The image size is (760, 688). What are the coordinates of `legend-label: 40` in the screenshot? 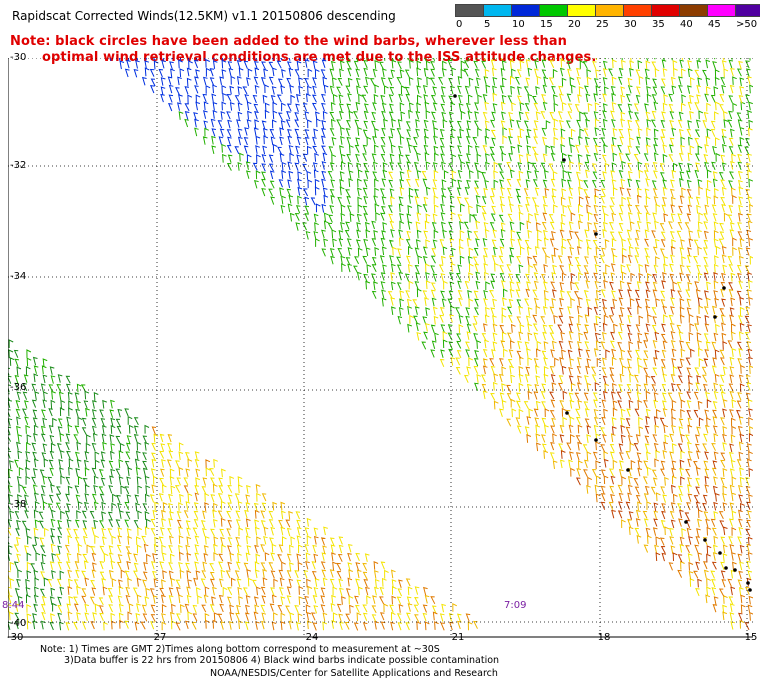 It's located at (686, 24).